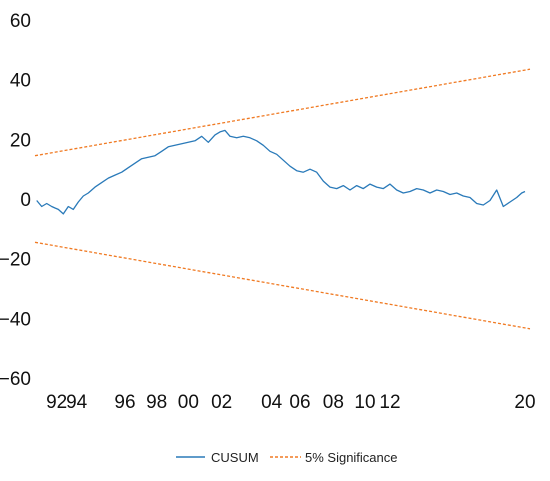 The width and height of the screenshot is (550, 481). I want to click on y-tick-label: −20, so click(15, 260).